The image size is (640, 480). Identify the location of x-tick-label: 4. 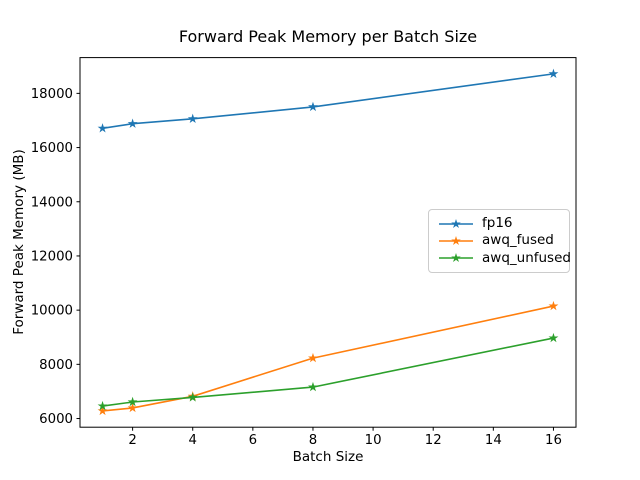
(192, 440).